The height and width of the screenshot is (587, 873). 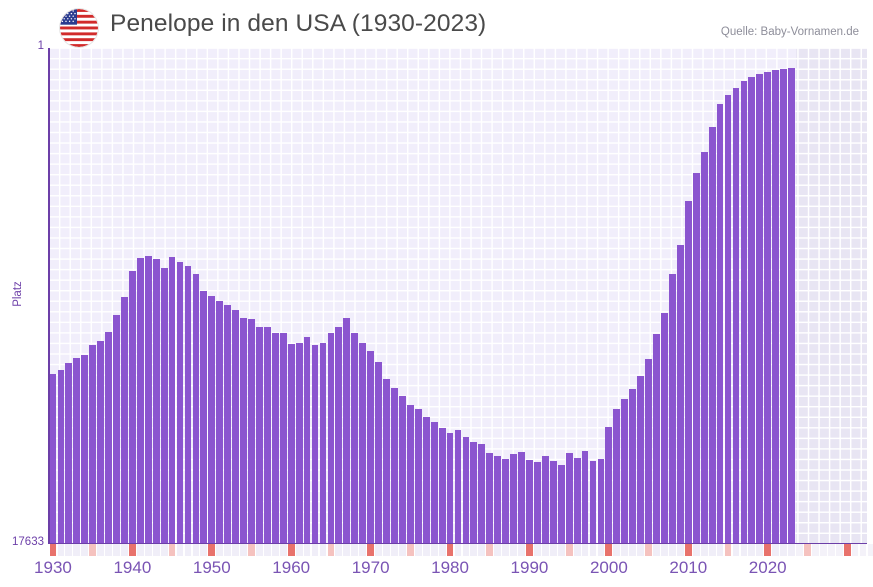 What do you see at coordinates (712, 550) in the screenshot?
I see `x-tick-2013` at bounding box center [712, 550].